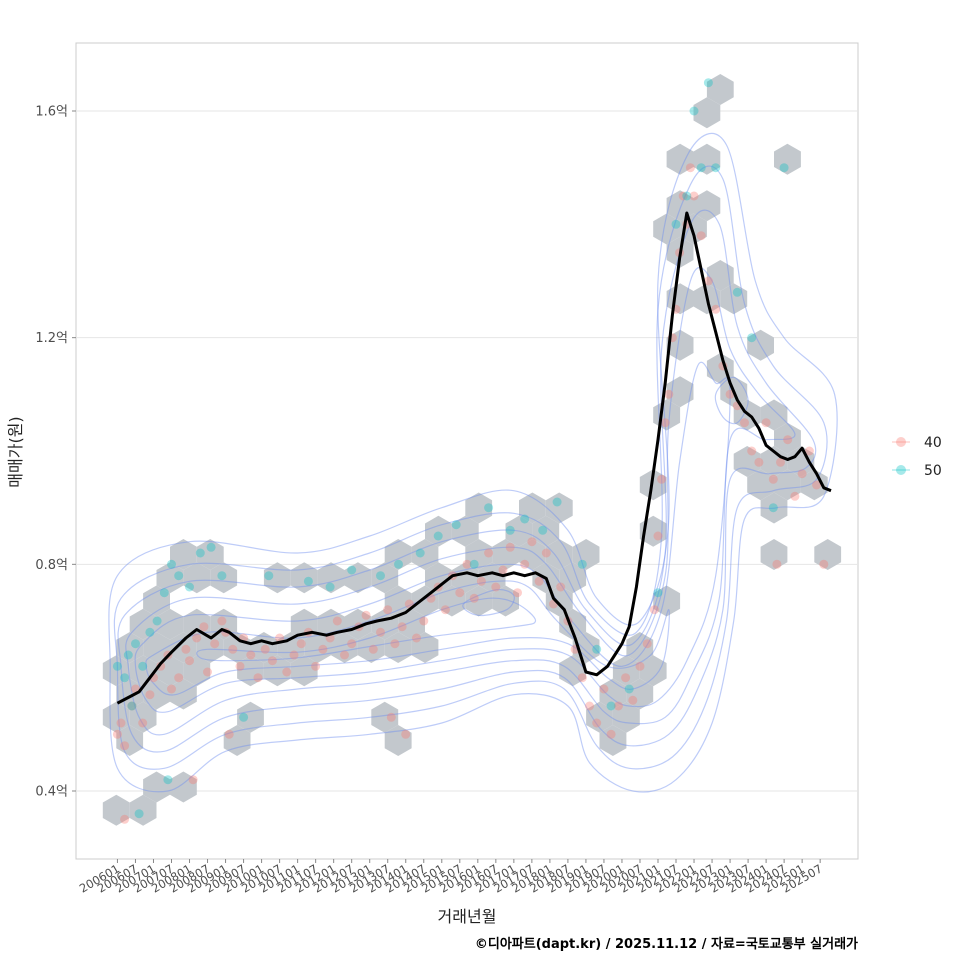  I want to click on y-tick-label: 0.4억, so click(51, 792).